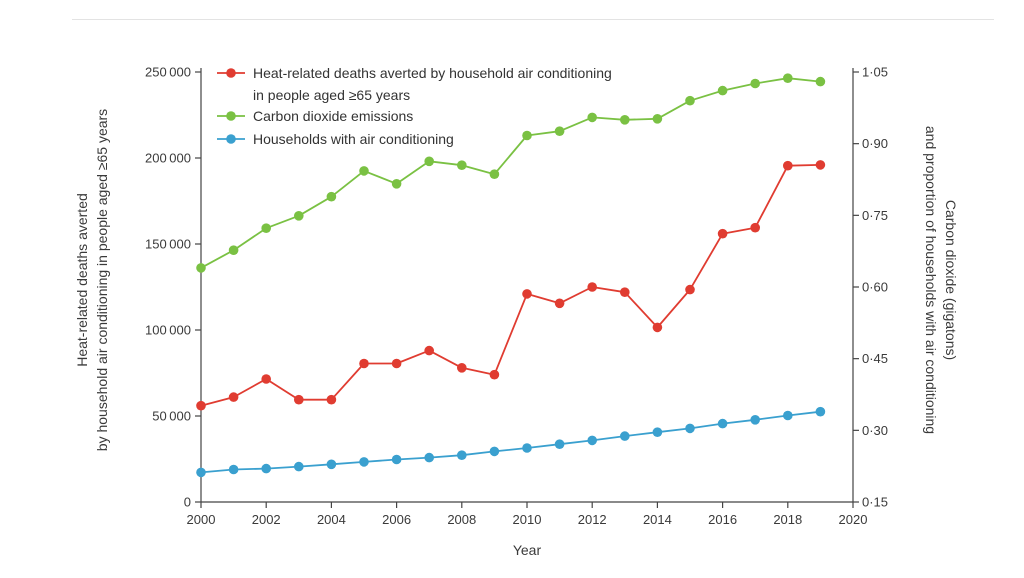 This screenshot has height=578, width=1024. What do you see at coordinates (853, 519) in the screenshot?
I see `x-tick-label: 2020` at bounding box center [853, 519].